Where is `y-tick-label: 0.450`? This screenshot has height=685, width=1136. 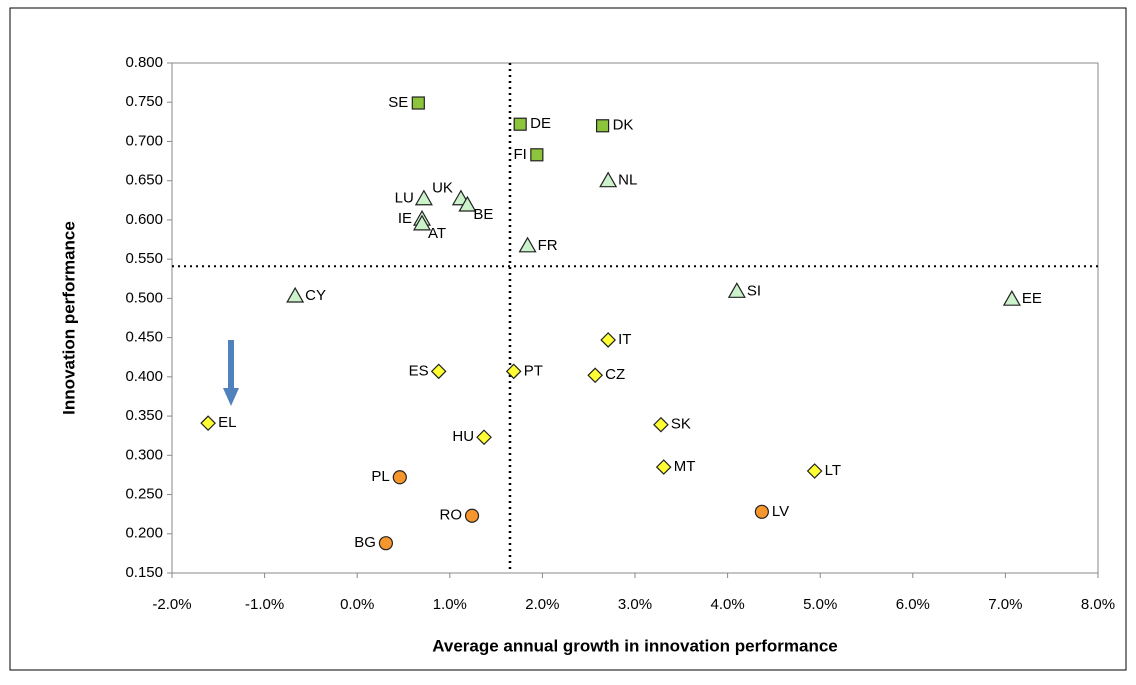
y-tick-label: 0.450 is located at coordinates (144, 337).